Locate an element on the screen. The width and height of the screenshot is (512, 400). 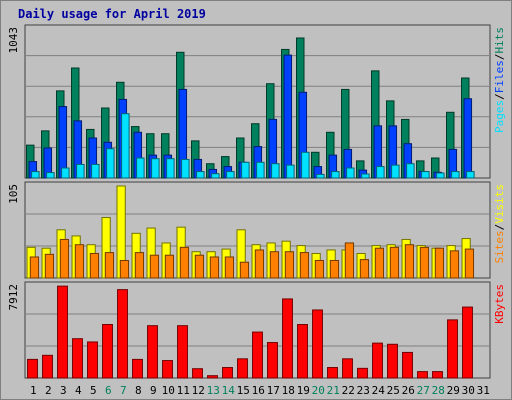
x-tick-label-day-22: 22 is located at coordinates (348, 390).